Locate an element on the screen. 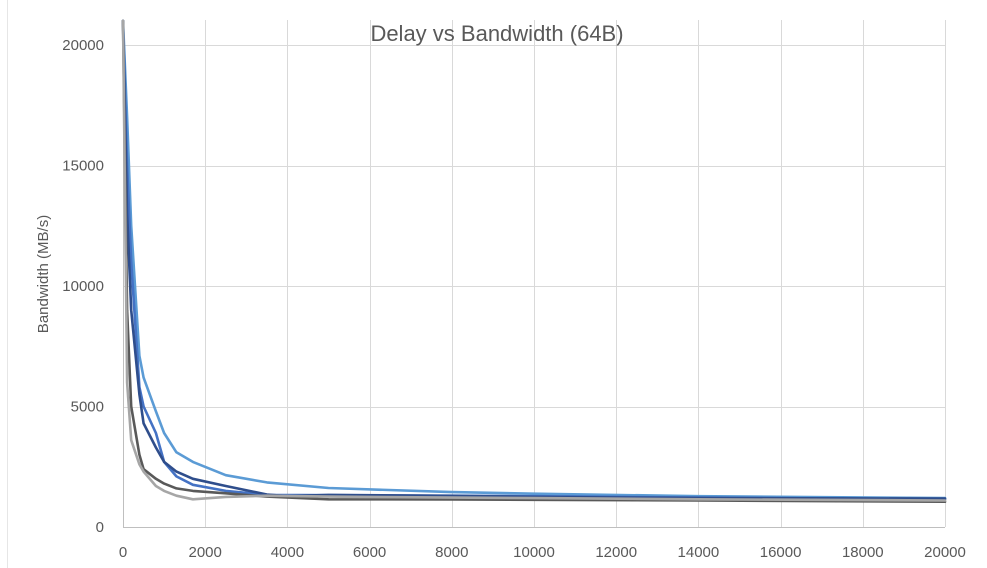 Image resolution: width=987 pixels, height=568 pixels. x-tick-label: 10000 is located at coordinates (534, 552).